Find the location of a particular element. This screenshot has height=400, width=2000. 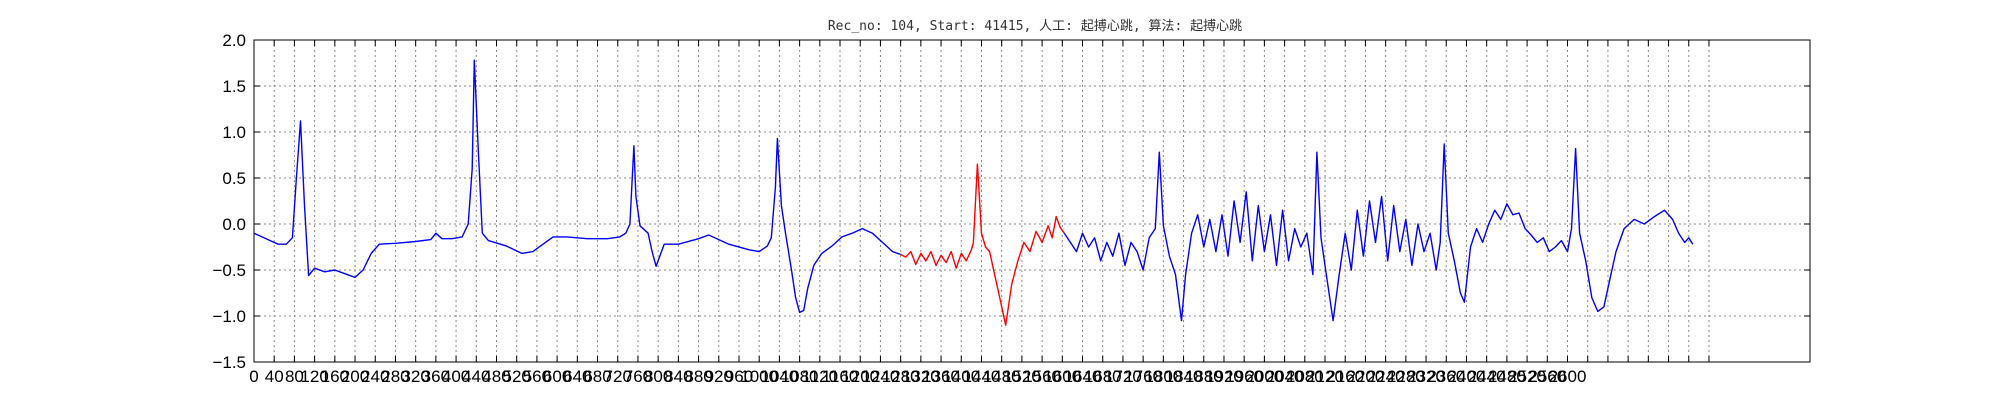

x-tick-label: 1840 is located at coordinates (1184, 376).